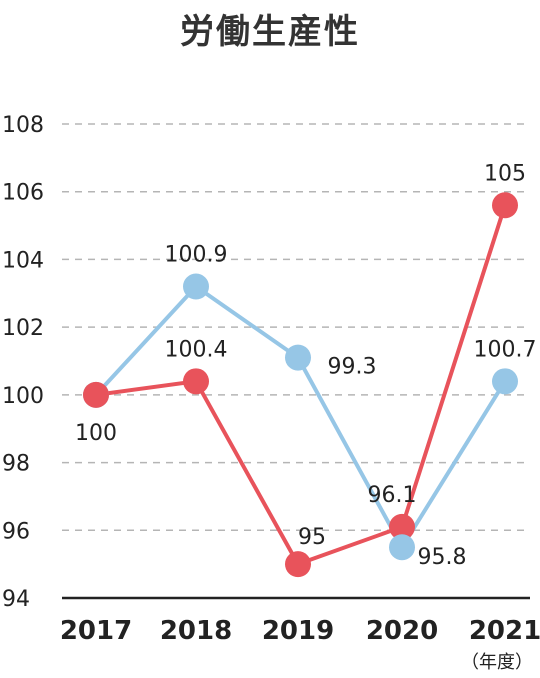 The width and height of the screenshot is (540, 678). Describe the element at coordinates (23, 260) in the screenshot. I see `y-tick-label: 104` at that location.